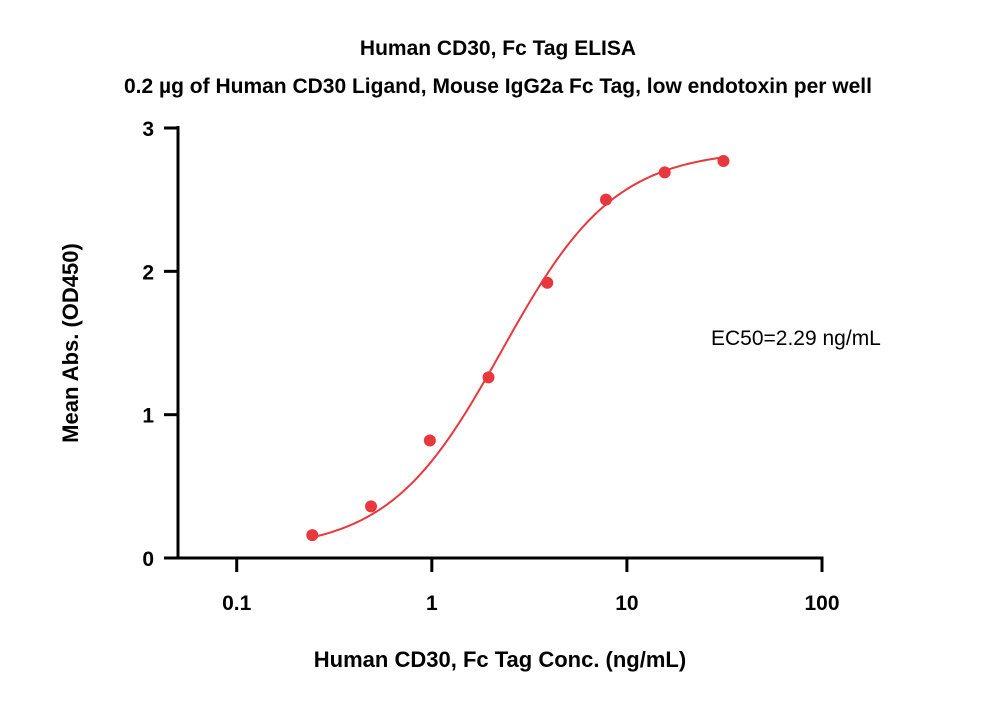  I want to click on y-tick-label: 3, so click(148, 129).